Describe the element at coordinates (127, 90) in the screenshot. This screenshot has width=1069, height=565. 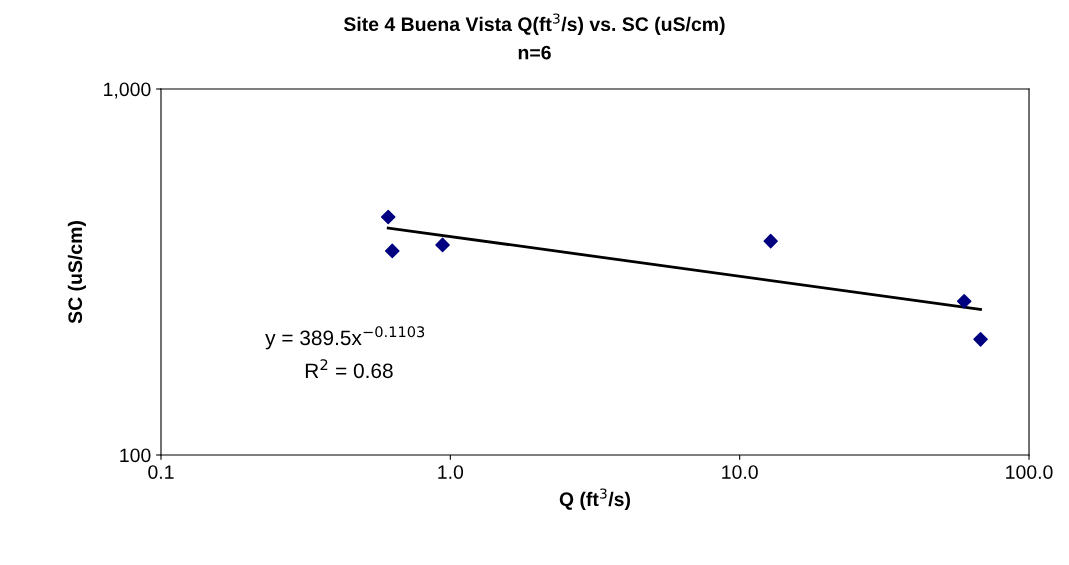
I see `y-tick-label: 1,000` at that location.